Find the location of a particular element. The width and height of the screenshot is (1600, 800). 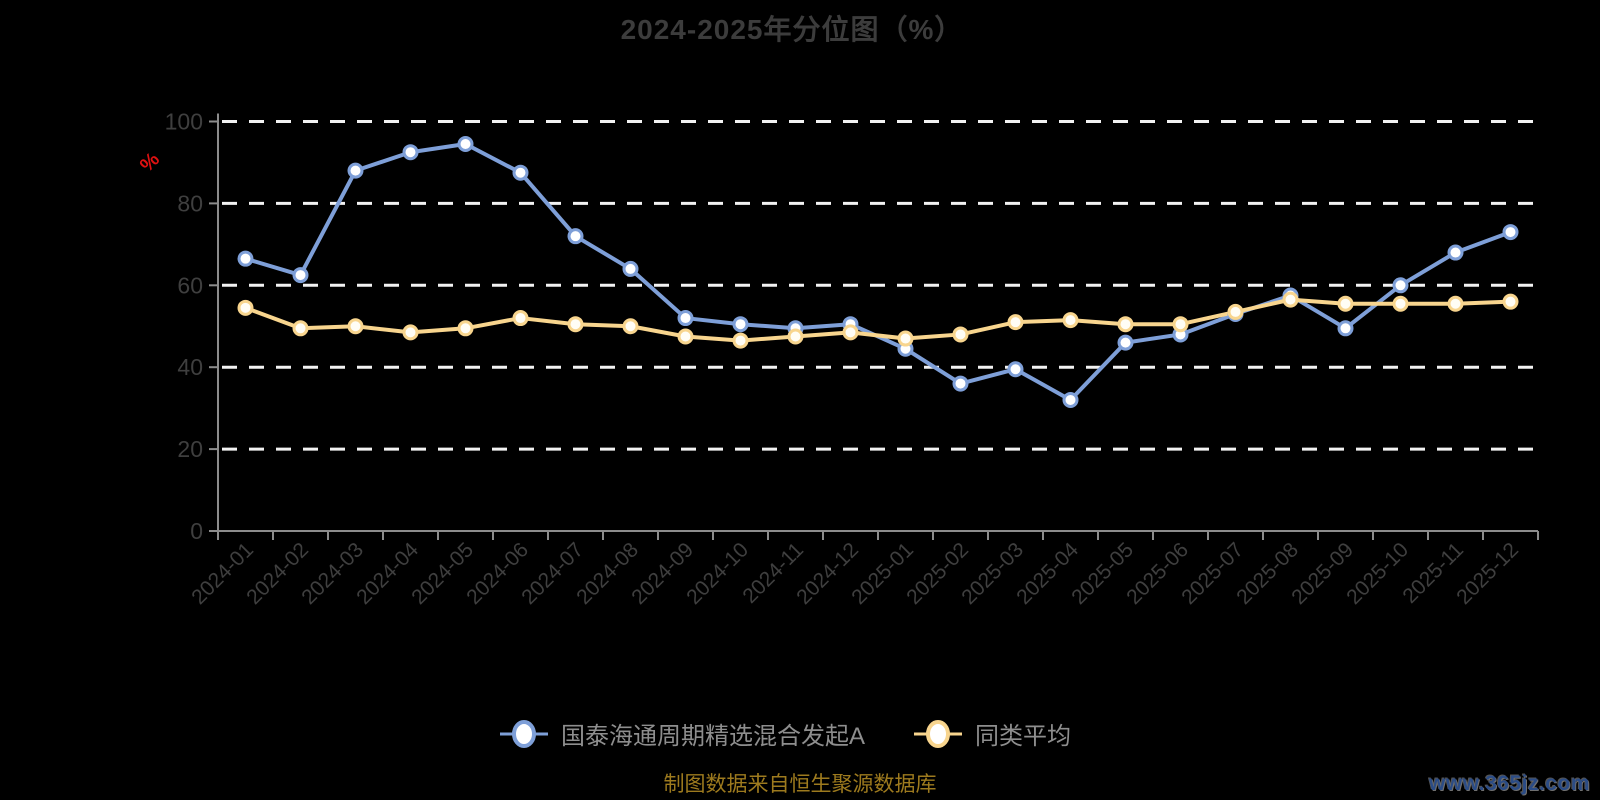

legend-item-average: 同类平均 is located at coordinates (992, 733).